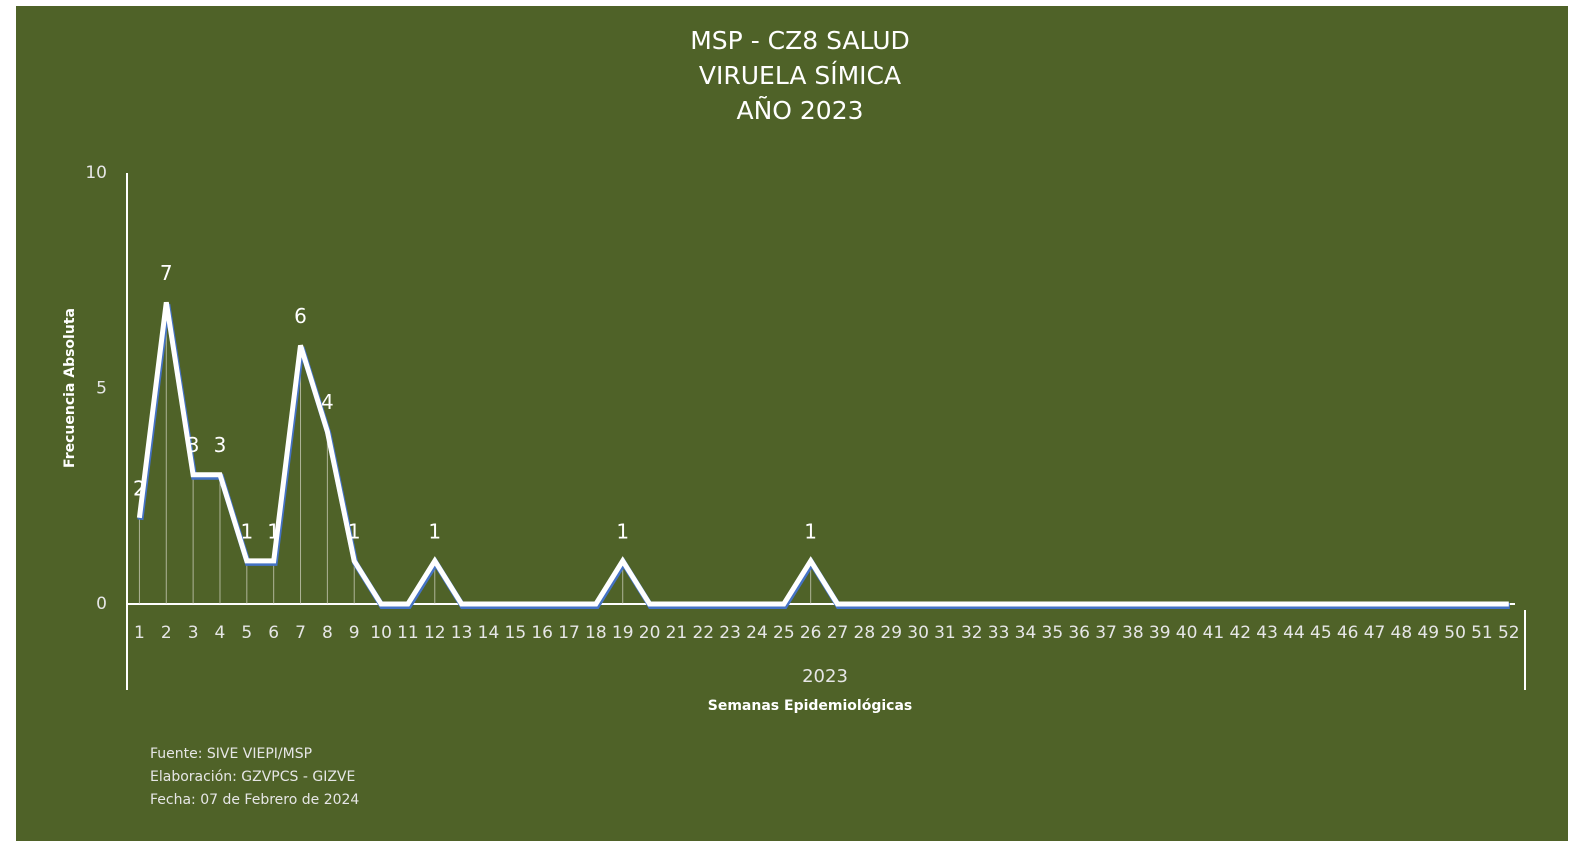 The width and height of the screenshot is (1594, 855). What do you see at coordinates (1214, 633) in the screenshot?
I see `x-tick-label: 41` at bounding box center [1214, 633].